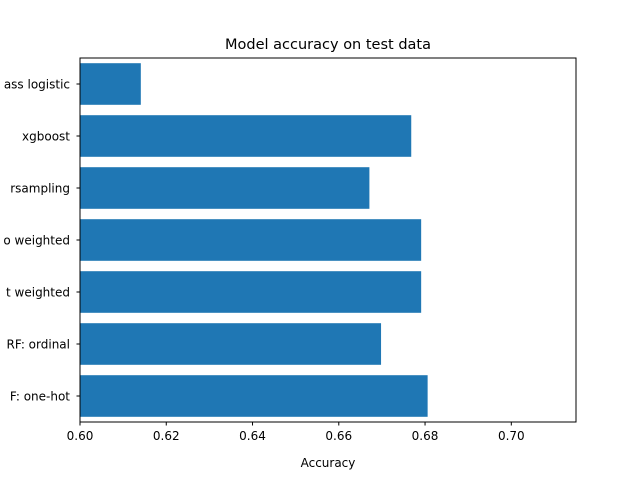  What do you see at coordinates (328, 45) in the screenshot?
I see `chart-title: Model accuracy on test data` at bounding box center [328, 45].